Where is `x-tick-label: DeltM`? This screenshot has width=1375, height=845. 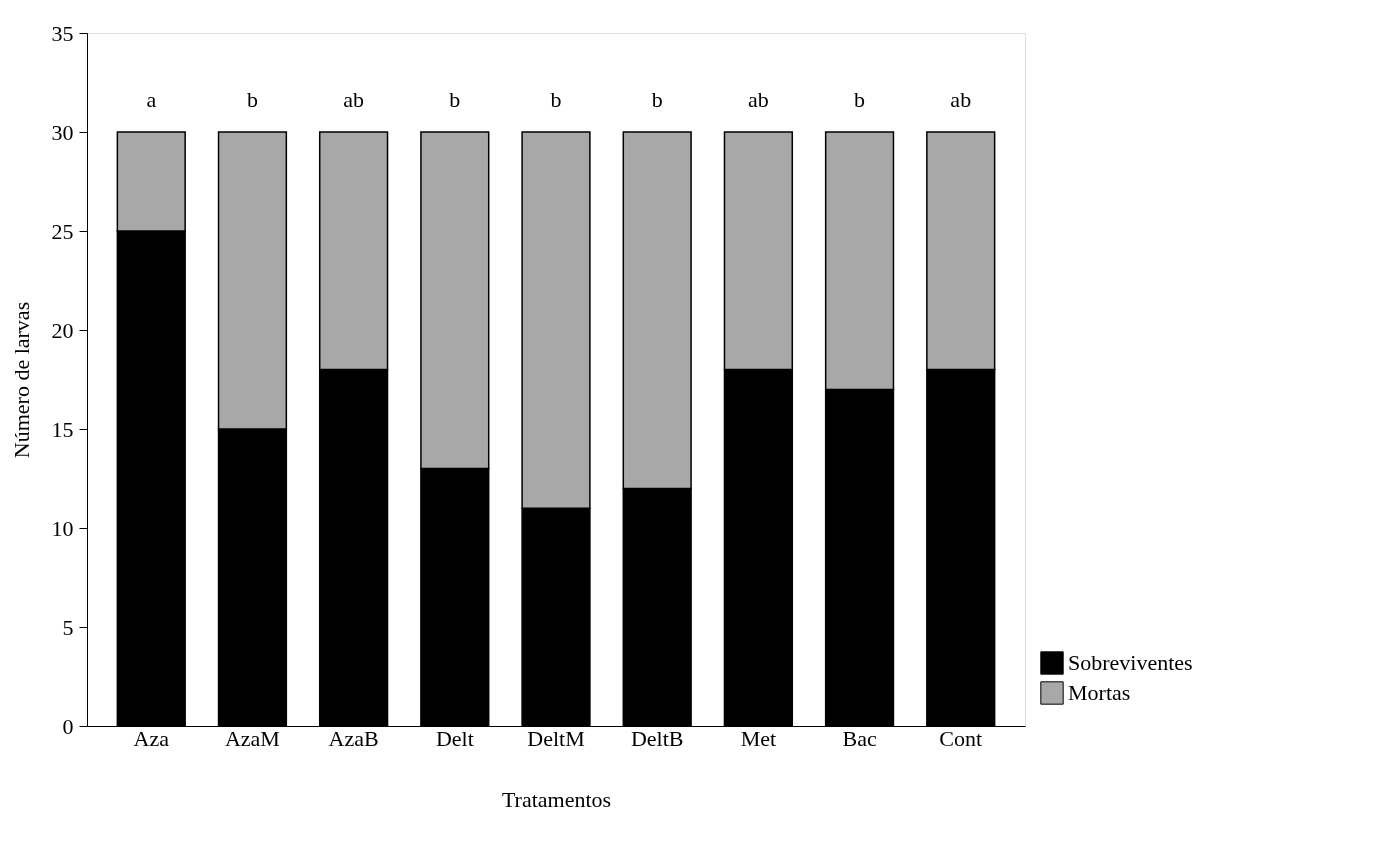
x-tick-label: DeltM is located at coordinates (556, 738).